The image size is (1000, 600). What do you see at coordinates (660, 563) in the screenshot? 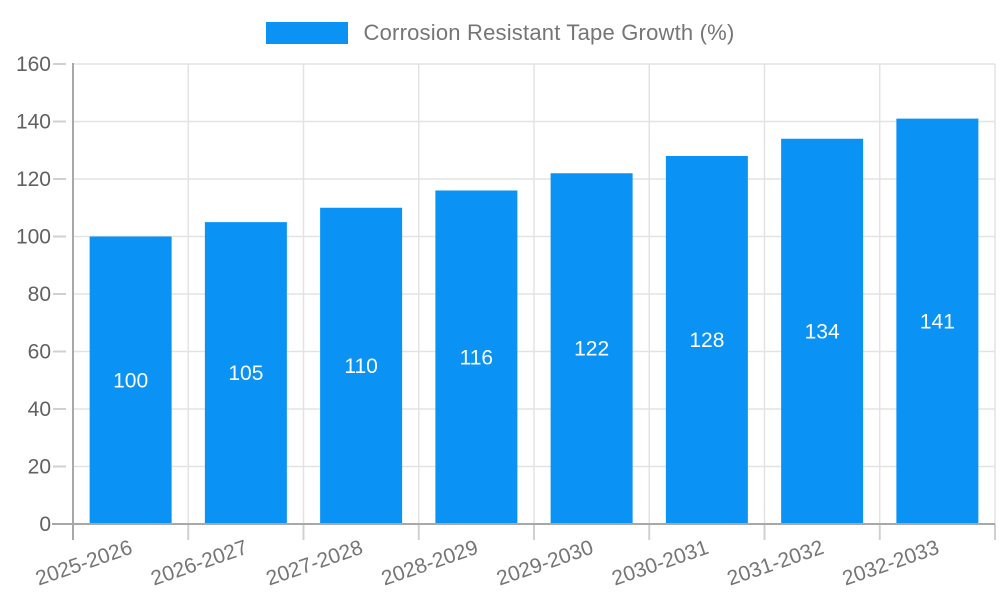
I see `x-tick-label: 2030-2031` at bounding box center [660, 563].